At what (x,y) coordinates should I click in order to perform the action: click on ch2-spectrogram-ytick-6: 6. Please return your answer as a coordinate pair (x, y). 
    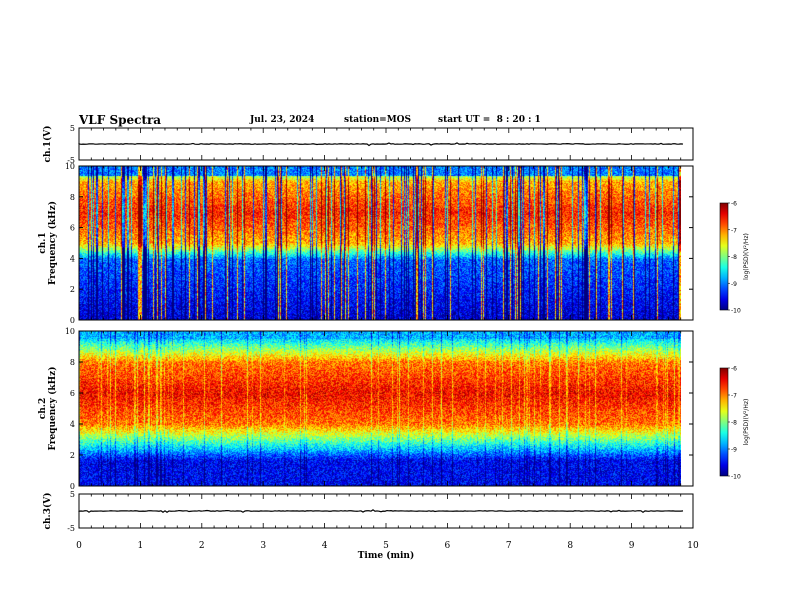
    Looking at the image, I should click on (72, 393).